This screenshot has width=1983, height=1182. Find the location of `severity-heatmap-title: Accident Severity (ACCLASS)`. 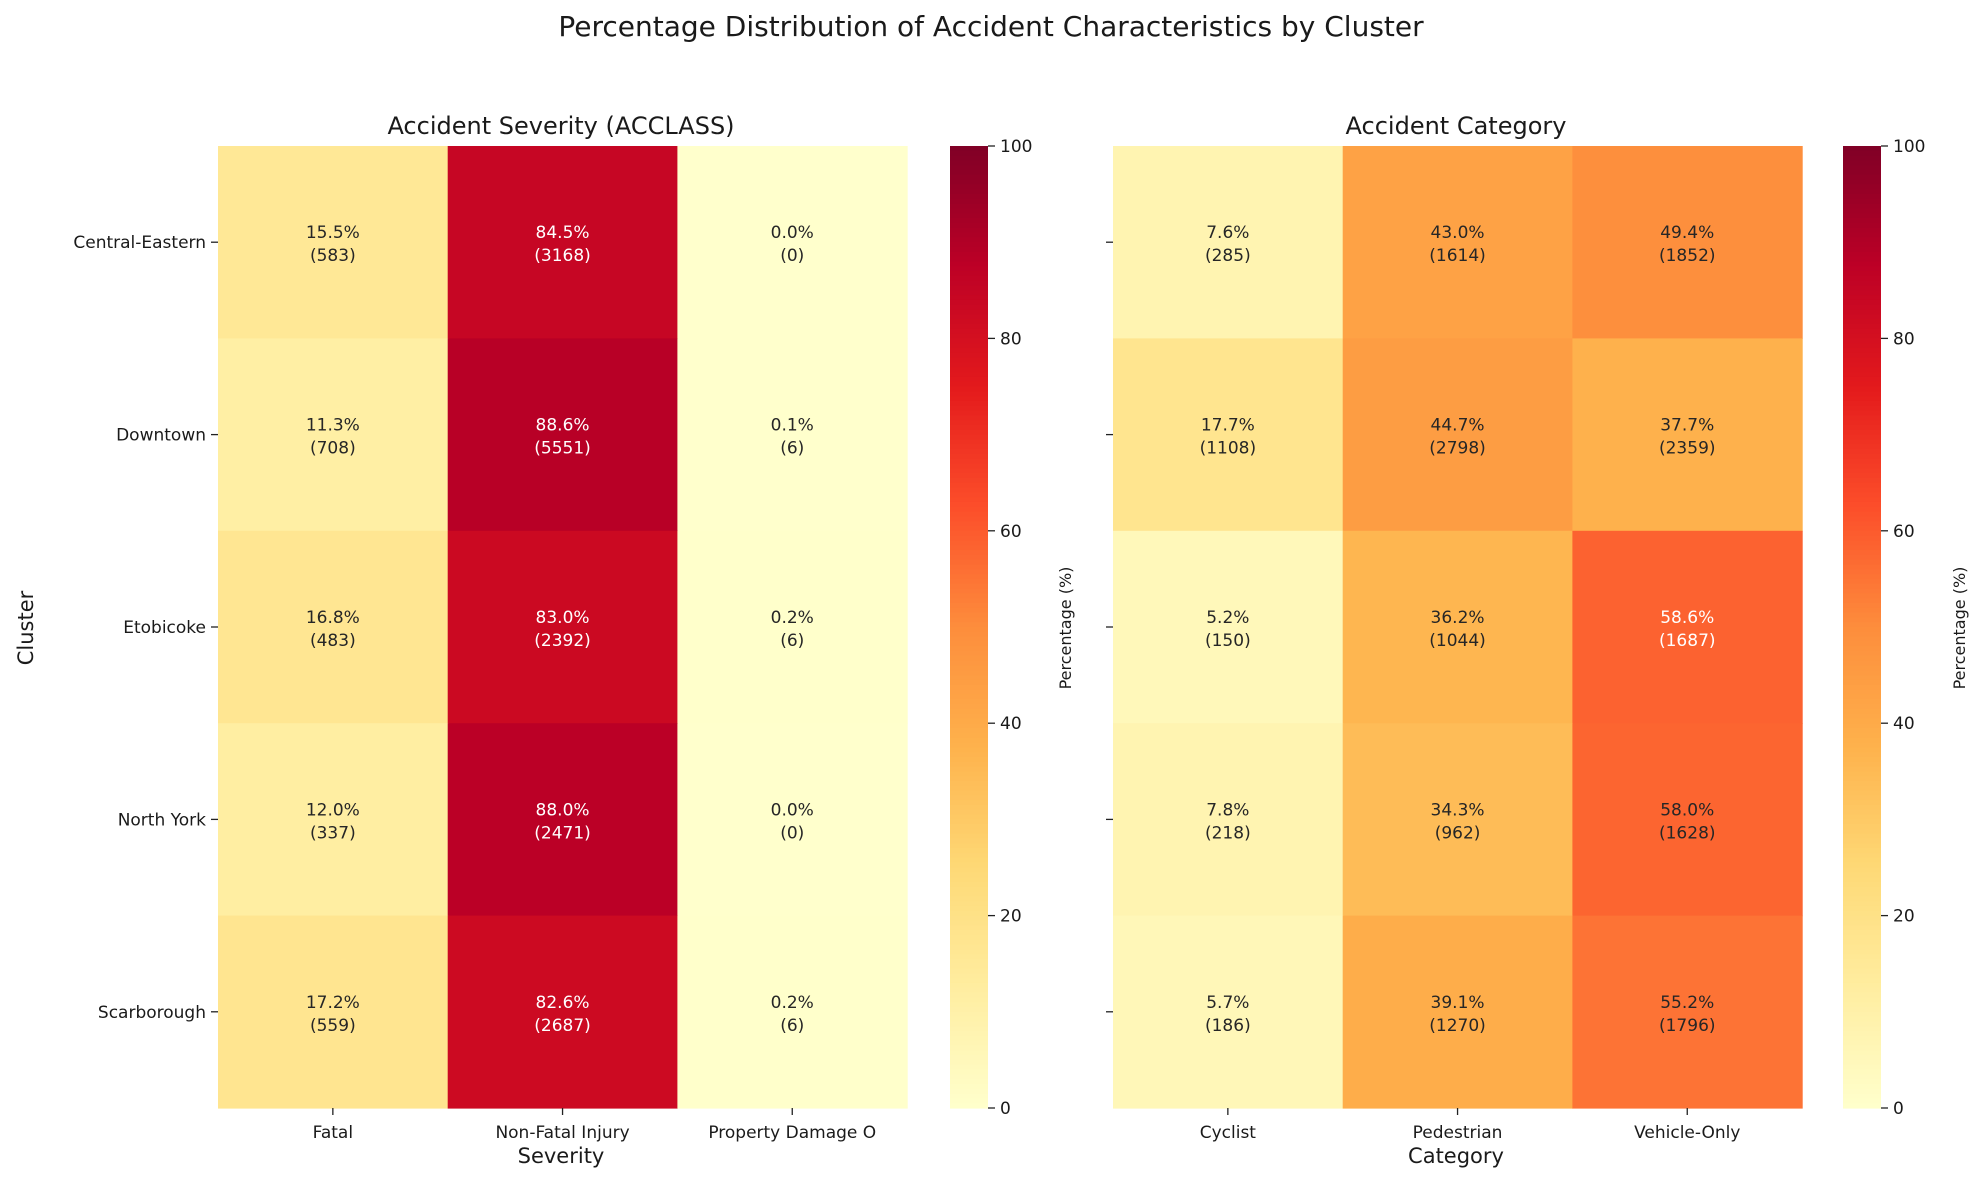

severity-heatmap-title: Accident Severity (ACCLASS) is located at coordinates (560, 126).